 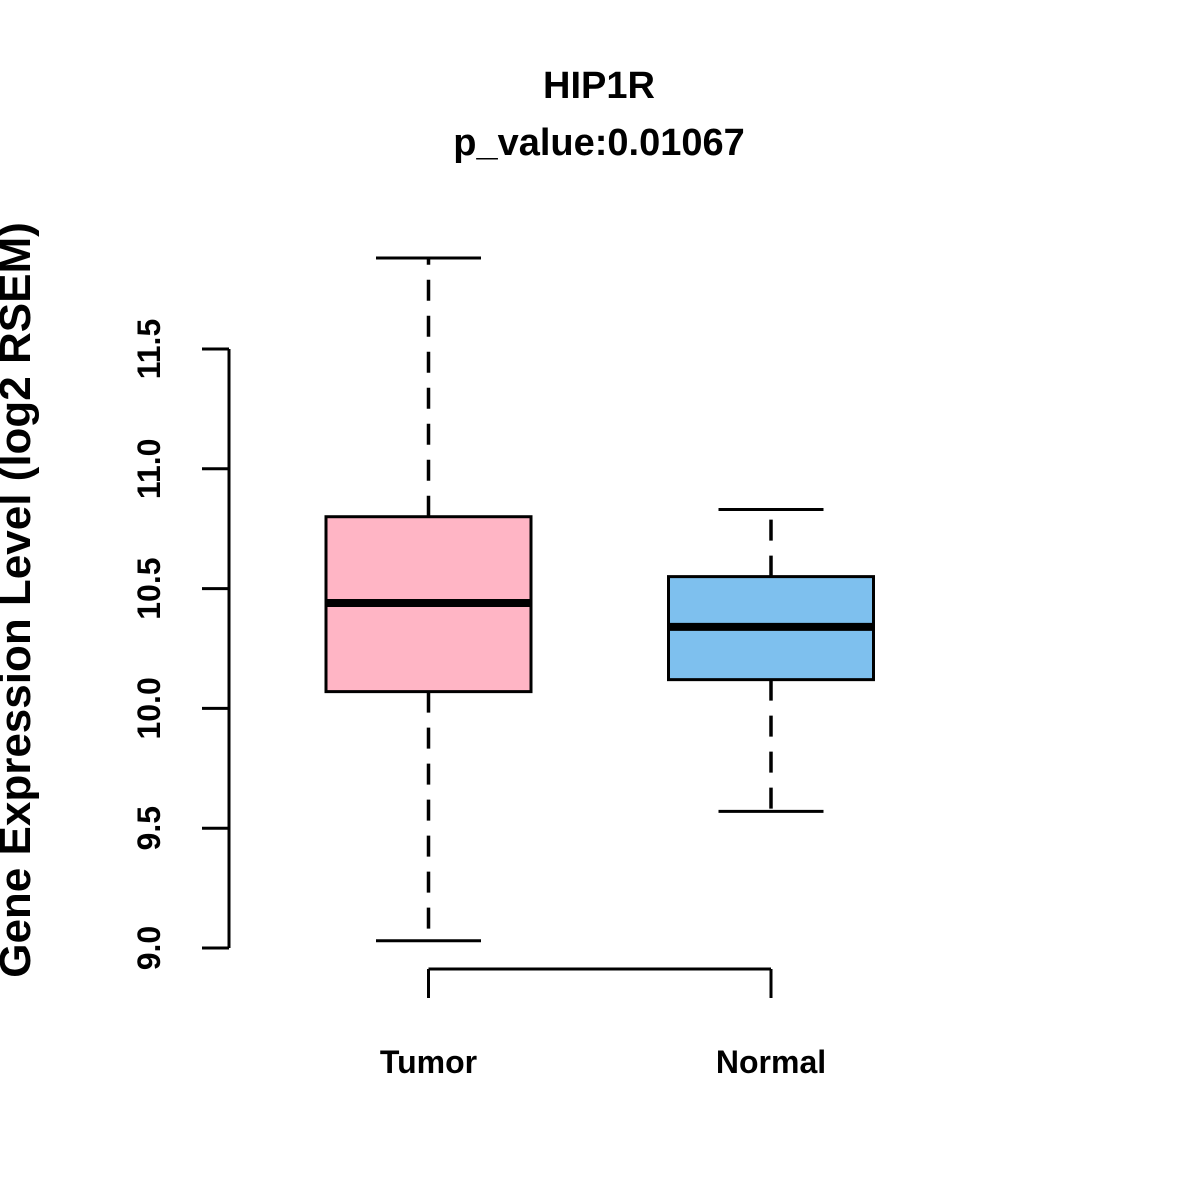 What do you see at coordinates (771, 1062) in the screenshot?
I see `x-label-normal: Normal` at bounding box center [771, 1062].